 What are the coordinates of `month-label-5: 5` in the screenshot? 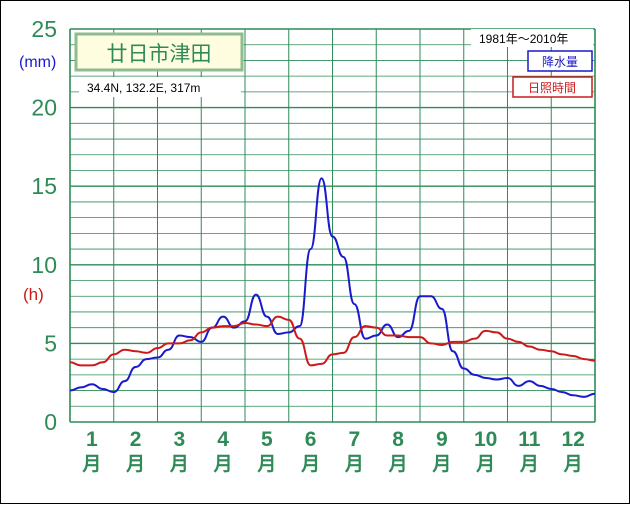 It's located at (267, 439).